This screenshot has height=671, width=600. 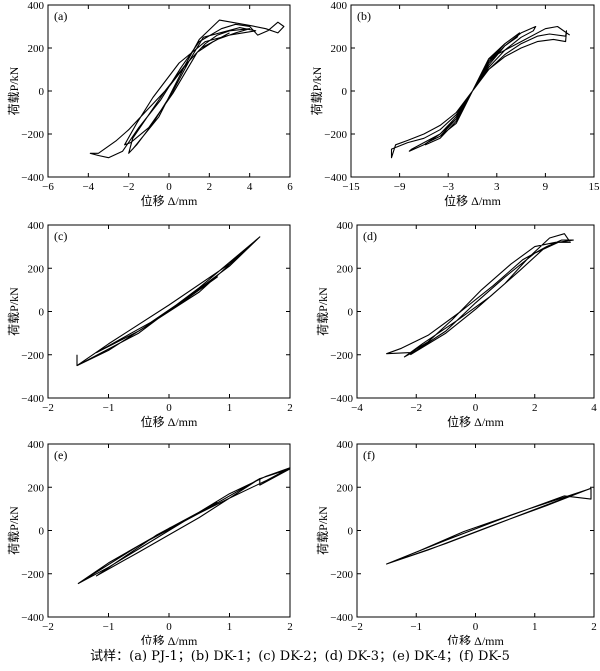 What do you see at coordinates (187, 89) in the screenshot?
I see `panel-a-hysteresis-curve` at bounding box center [187, 89].